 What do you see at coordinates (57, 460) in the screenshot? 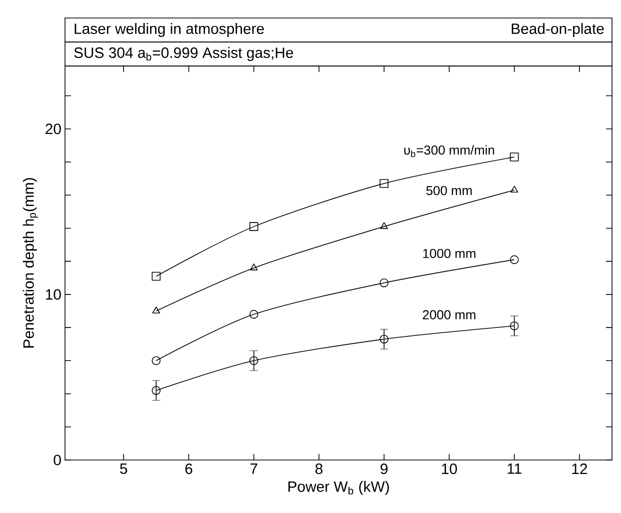
I see `y-tick-label: 0` at bounding box center [57, 460].